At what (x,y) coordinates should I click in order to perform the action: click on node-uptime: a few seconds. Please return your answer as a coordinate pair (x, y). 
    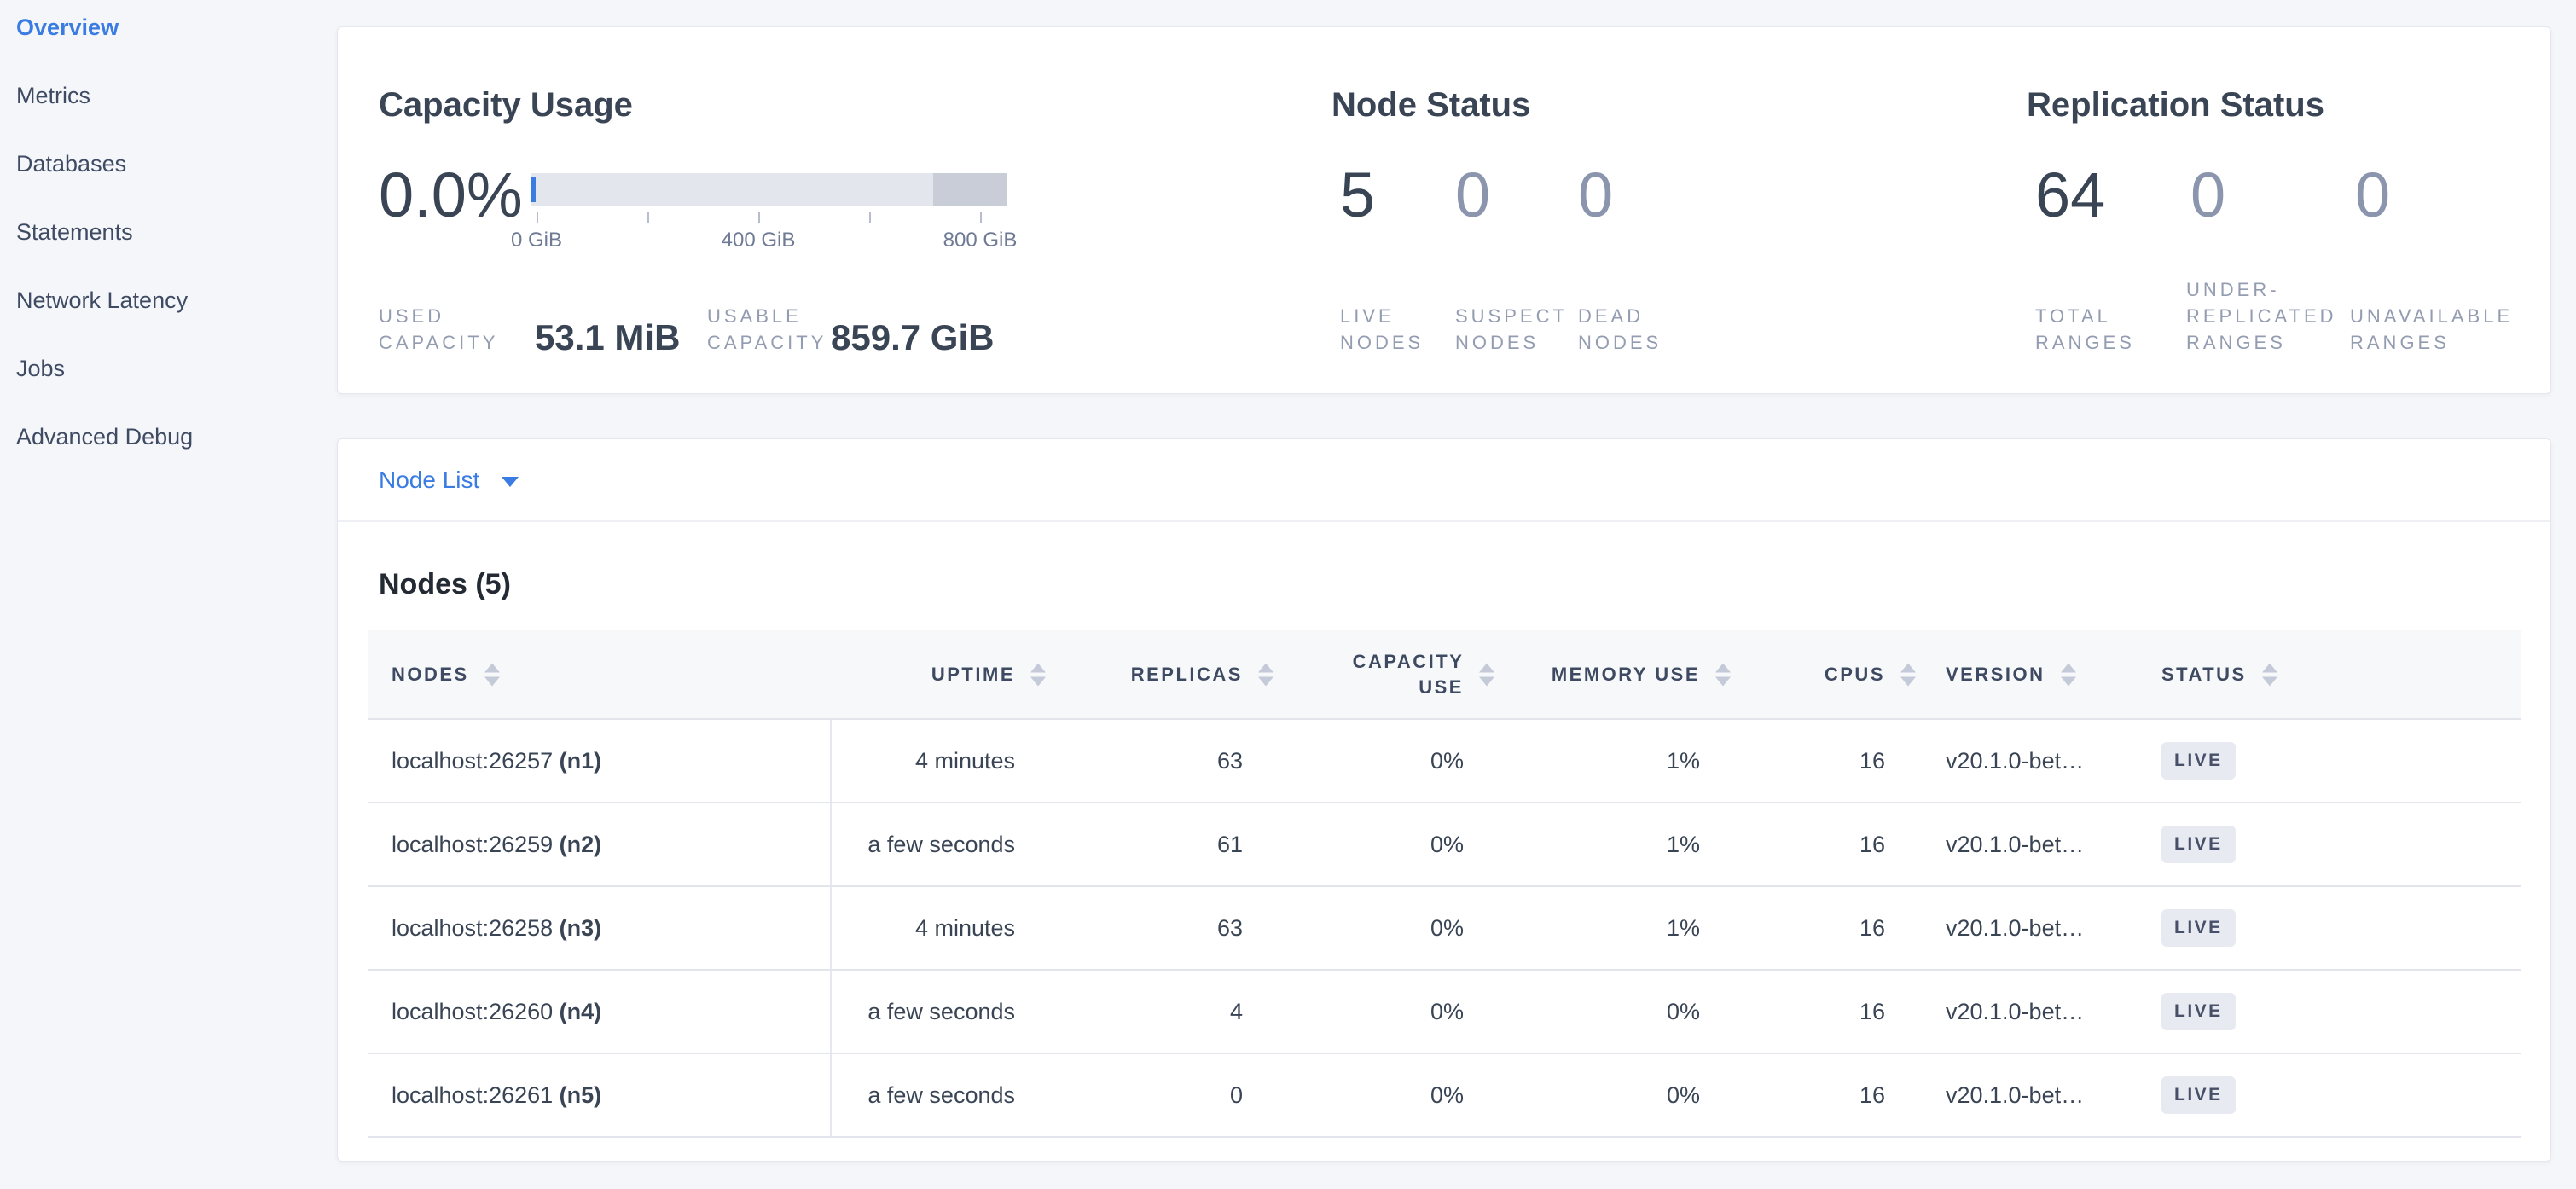
    Looking at the image, I should click on (923, 845).